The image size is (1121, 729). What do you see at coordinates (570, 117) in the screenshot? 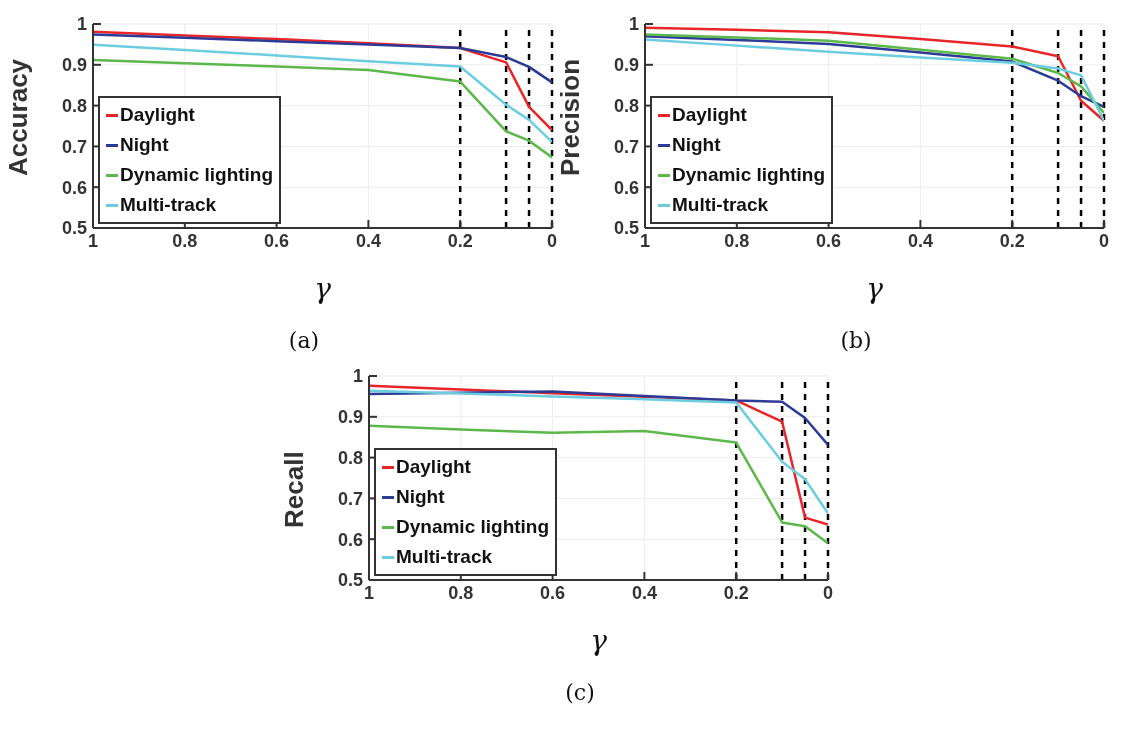
I see `y-axis-title: Precision` at bounding box center [570, 117].